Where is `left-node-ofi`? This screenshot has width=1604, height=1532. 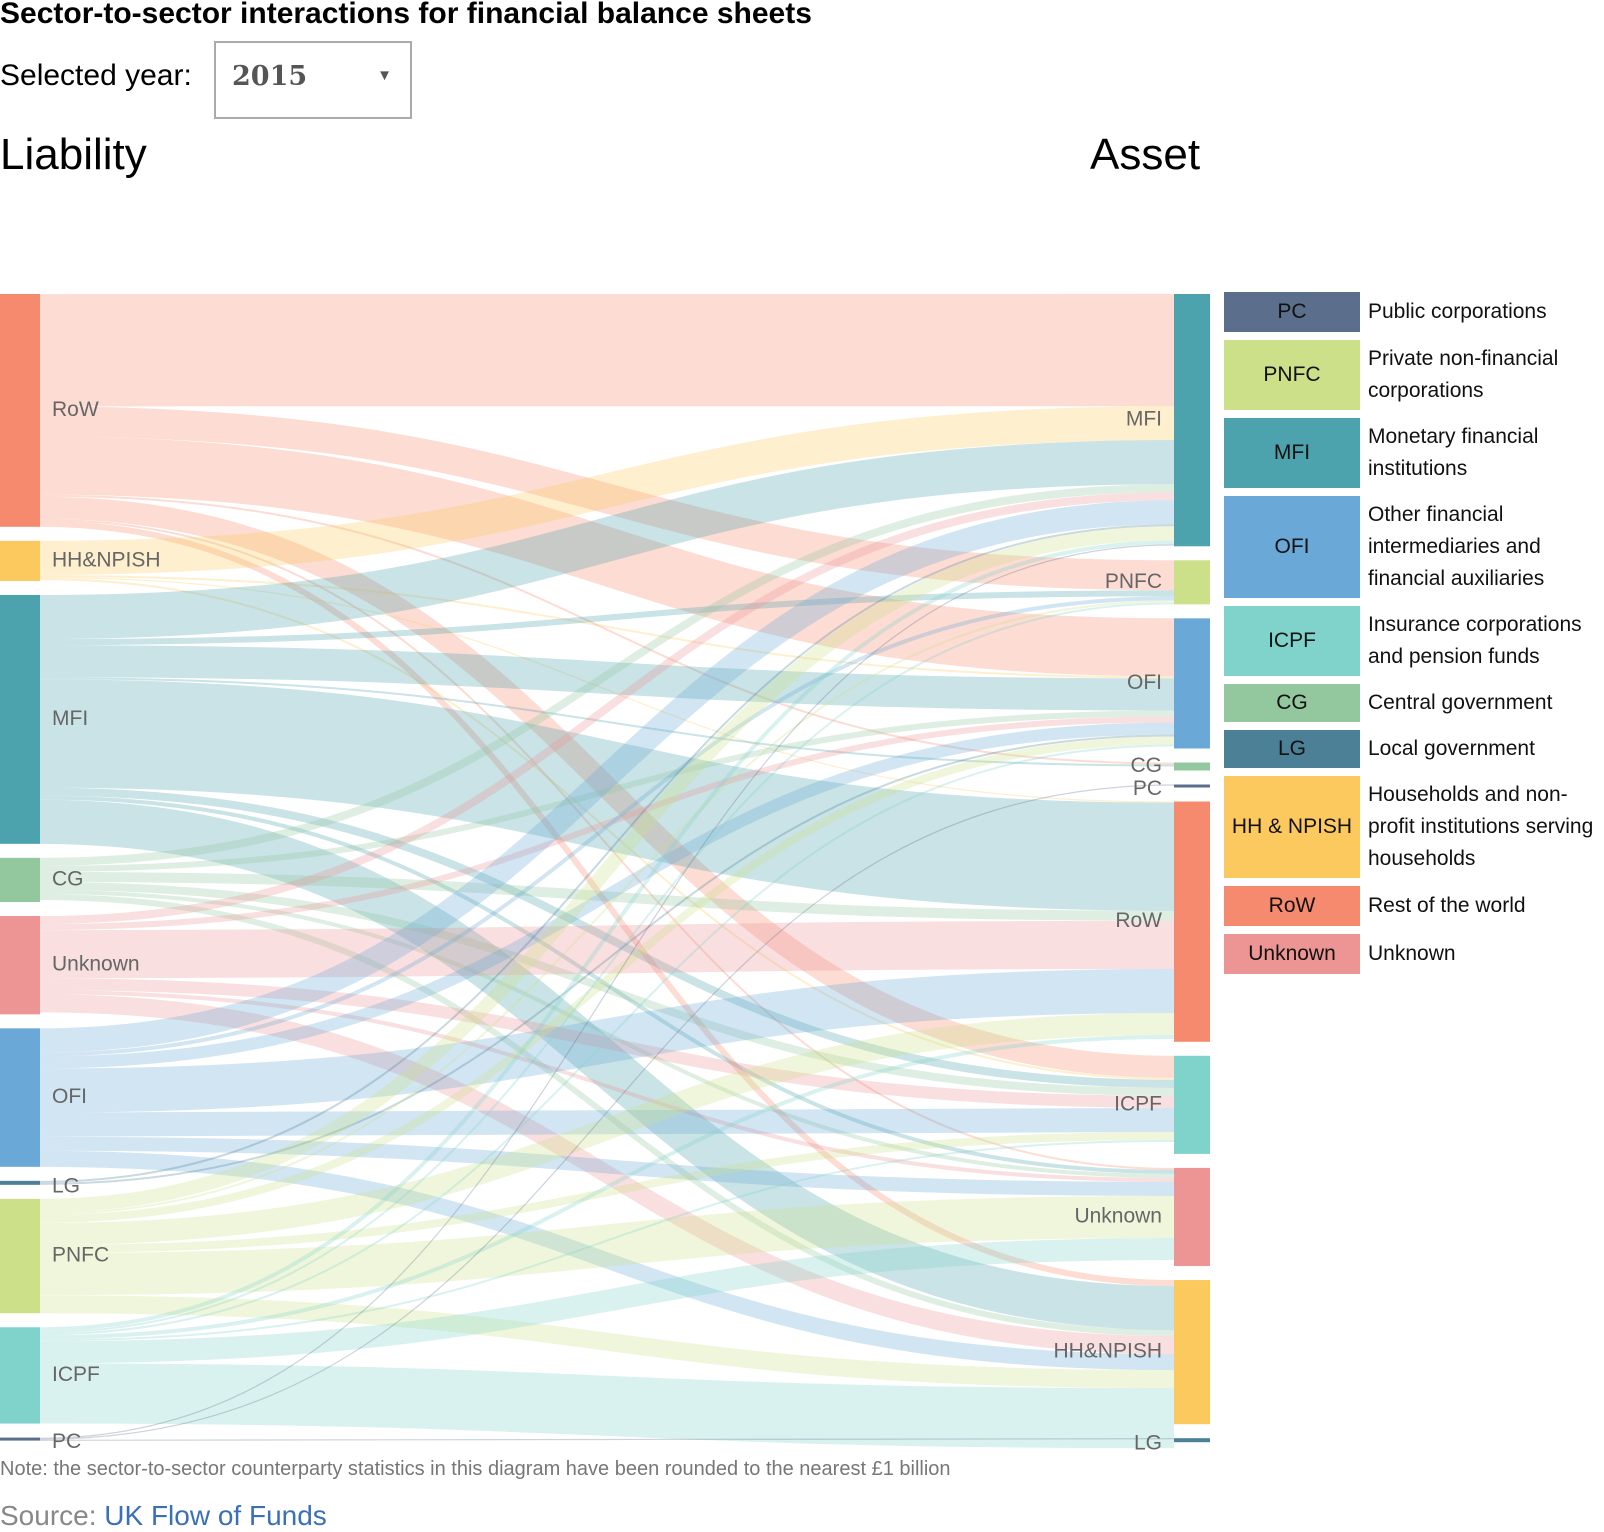 left-node-ofi is located at coordinates (20, 1097).